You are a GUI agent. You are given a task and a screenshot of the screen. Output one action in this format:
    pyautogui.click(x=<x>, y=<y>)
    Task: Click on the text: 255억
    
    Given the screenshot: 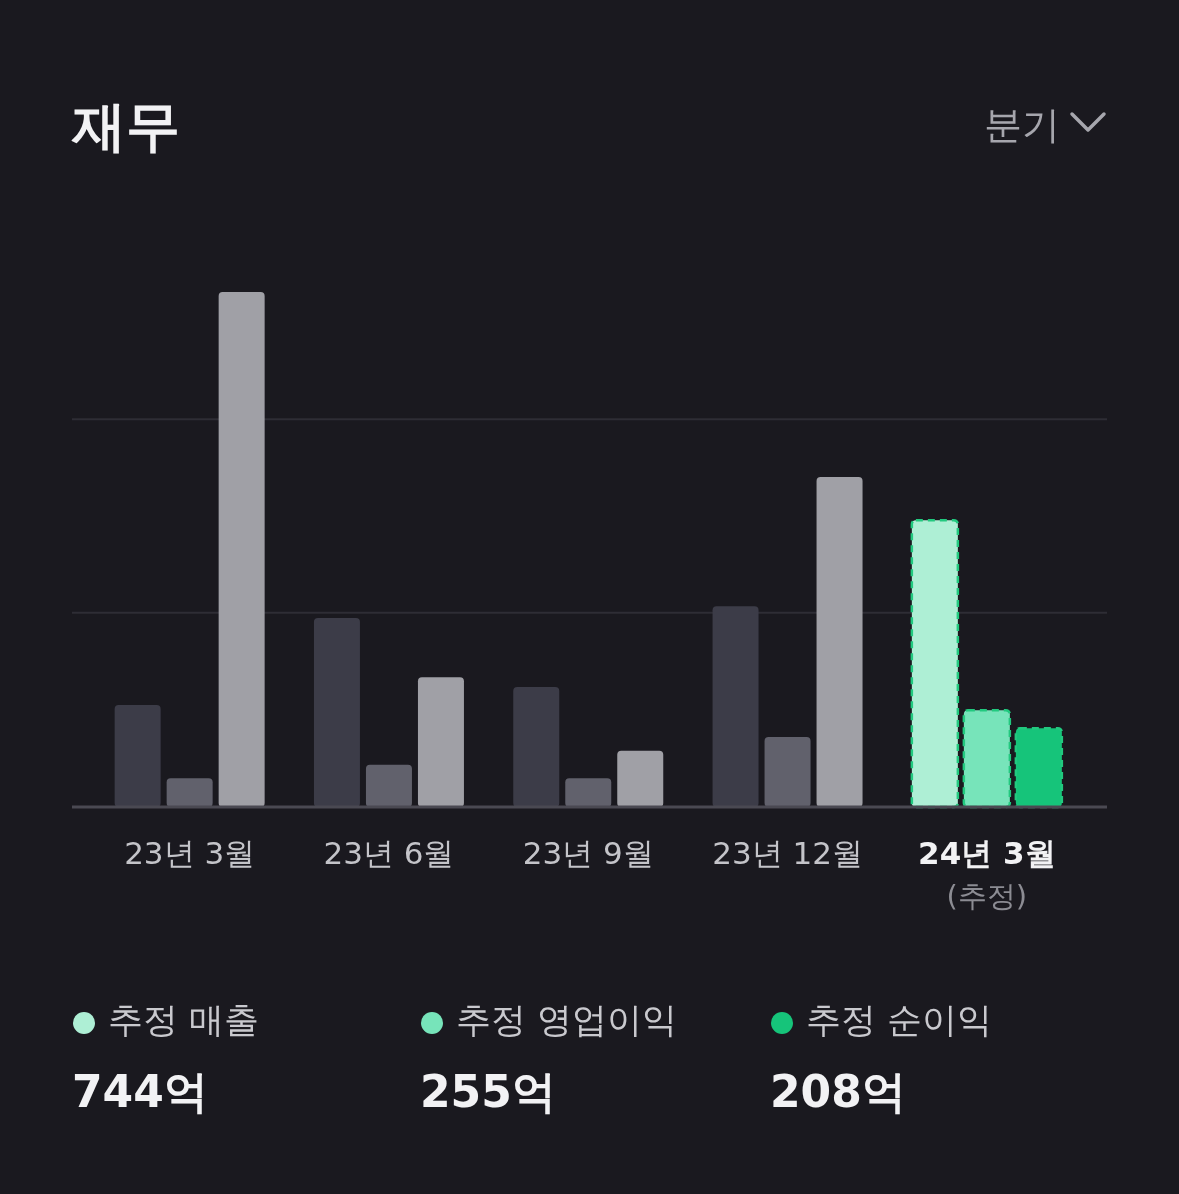 What is the action you would take?
    pyautogui.click(x=488, y=1091)
    